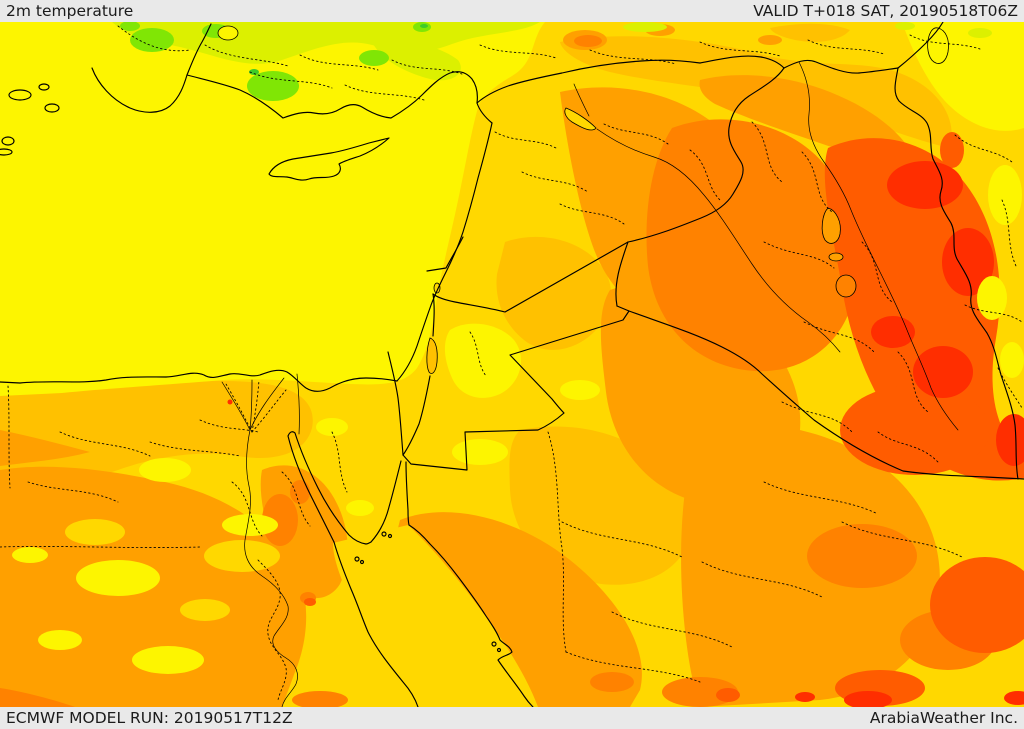 The height and width of the screenshot is (729, 1024). What do you see at coordinates (943, 718) in the screenshot?
I see `provider-label: ArabiaWeather Inc.` at bounding box center [943, 718].